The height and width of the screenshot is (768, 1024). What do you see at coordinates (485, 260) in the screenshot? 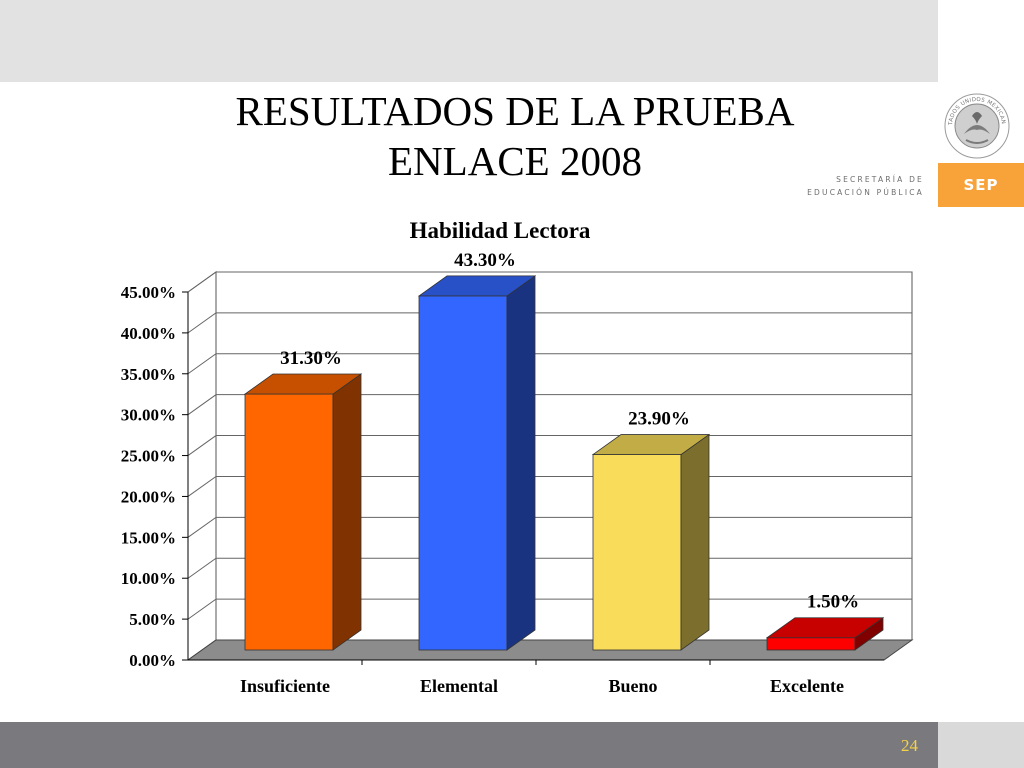
I see `data-label: 43.30%` at bounding box center [485, 260].